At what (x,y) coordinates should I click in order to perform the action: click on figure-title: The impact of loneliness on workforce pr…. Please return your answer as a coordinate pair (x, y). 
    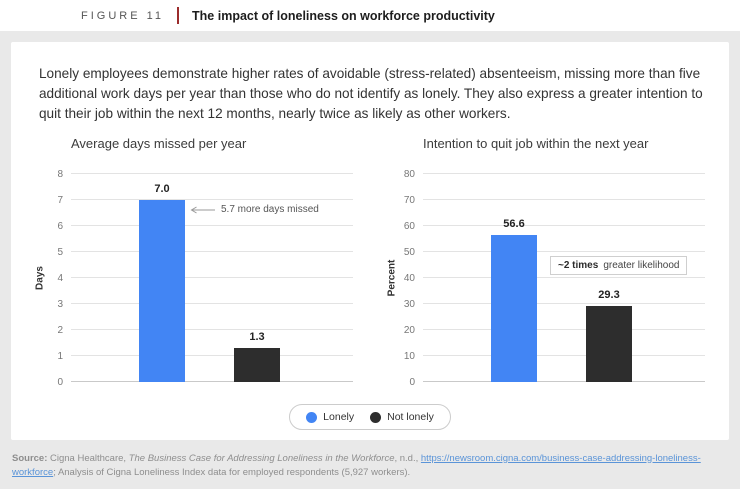
    Looking at the image, I should click on (343, 15).